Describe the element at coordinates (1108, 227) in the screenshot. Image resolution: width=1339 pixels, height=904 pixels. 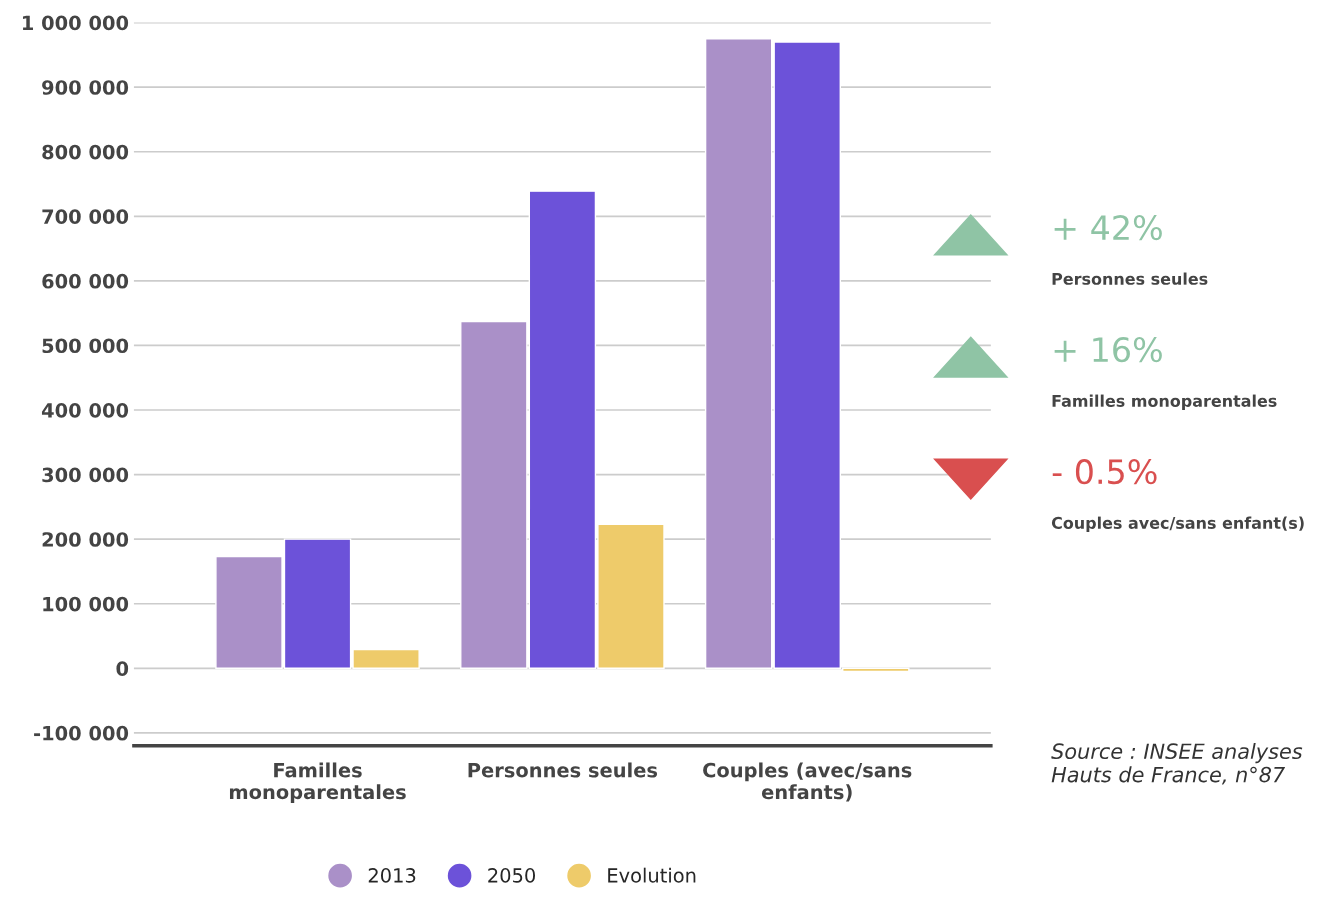
I see `text: + 42%` at that location.